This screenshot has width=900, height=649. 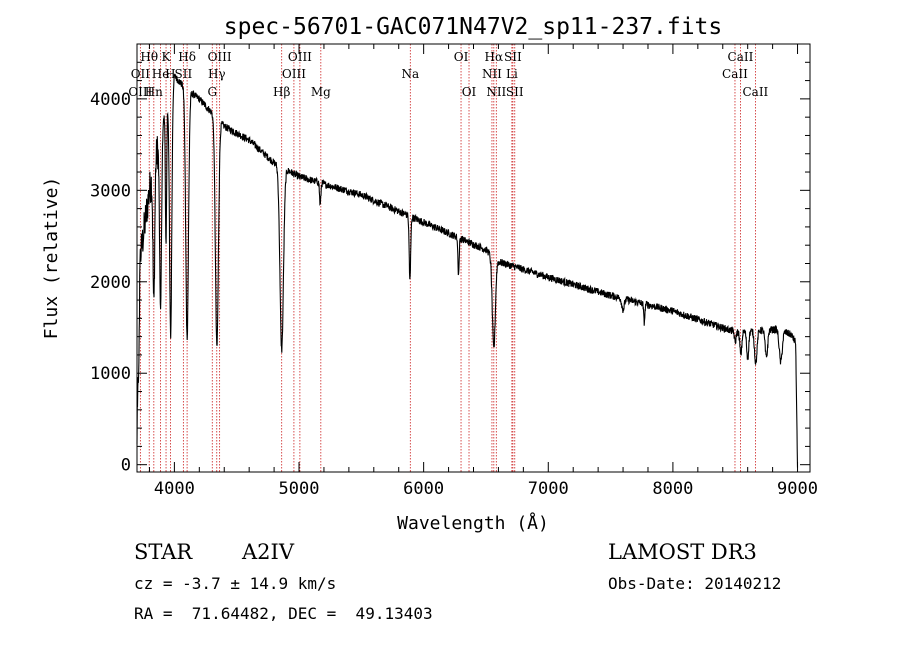 What do you see at coordinates (141, 74) in the screenshot?
I see `spectral-line-label: OII` at bounding box center [141, 74].